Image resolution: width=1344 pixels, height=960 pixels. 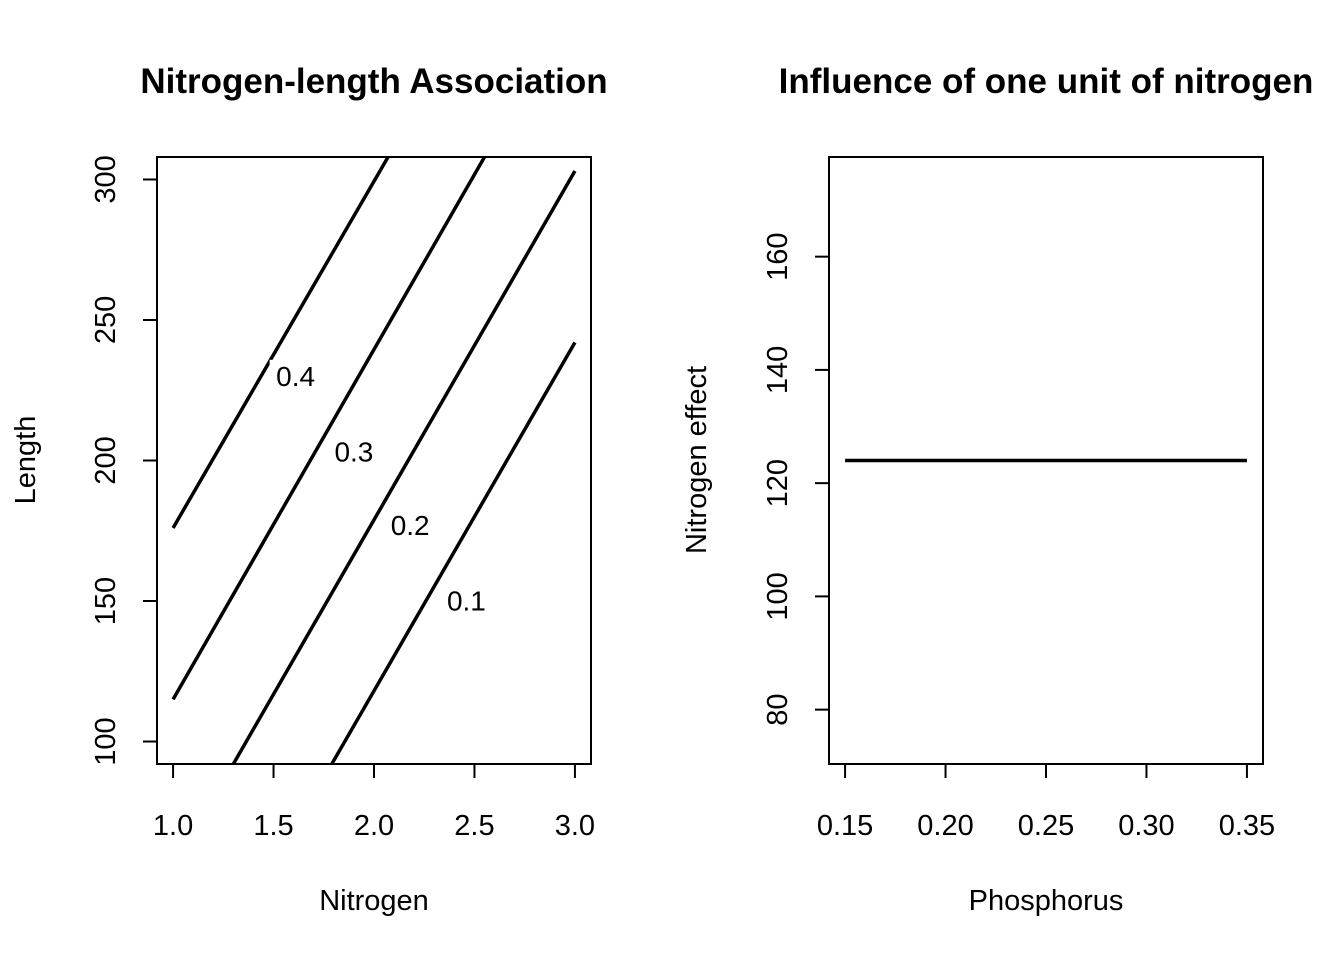 I want to click on contour-line-0.4, so click(x=280, y=342).